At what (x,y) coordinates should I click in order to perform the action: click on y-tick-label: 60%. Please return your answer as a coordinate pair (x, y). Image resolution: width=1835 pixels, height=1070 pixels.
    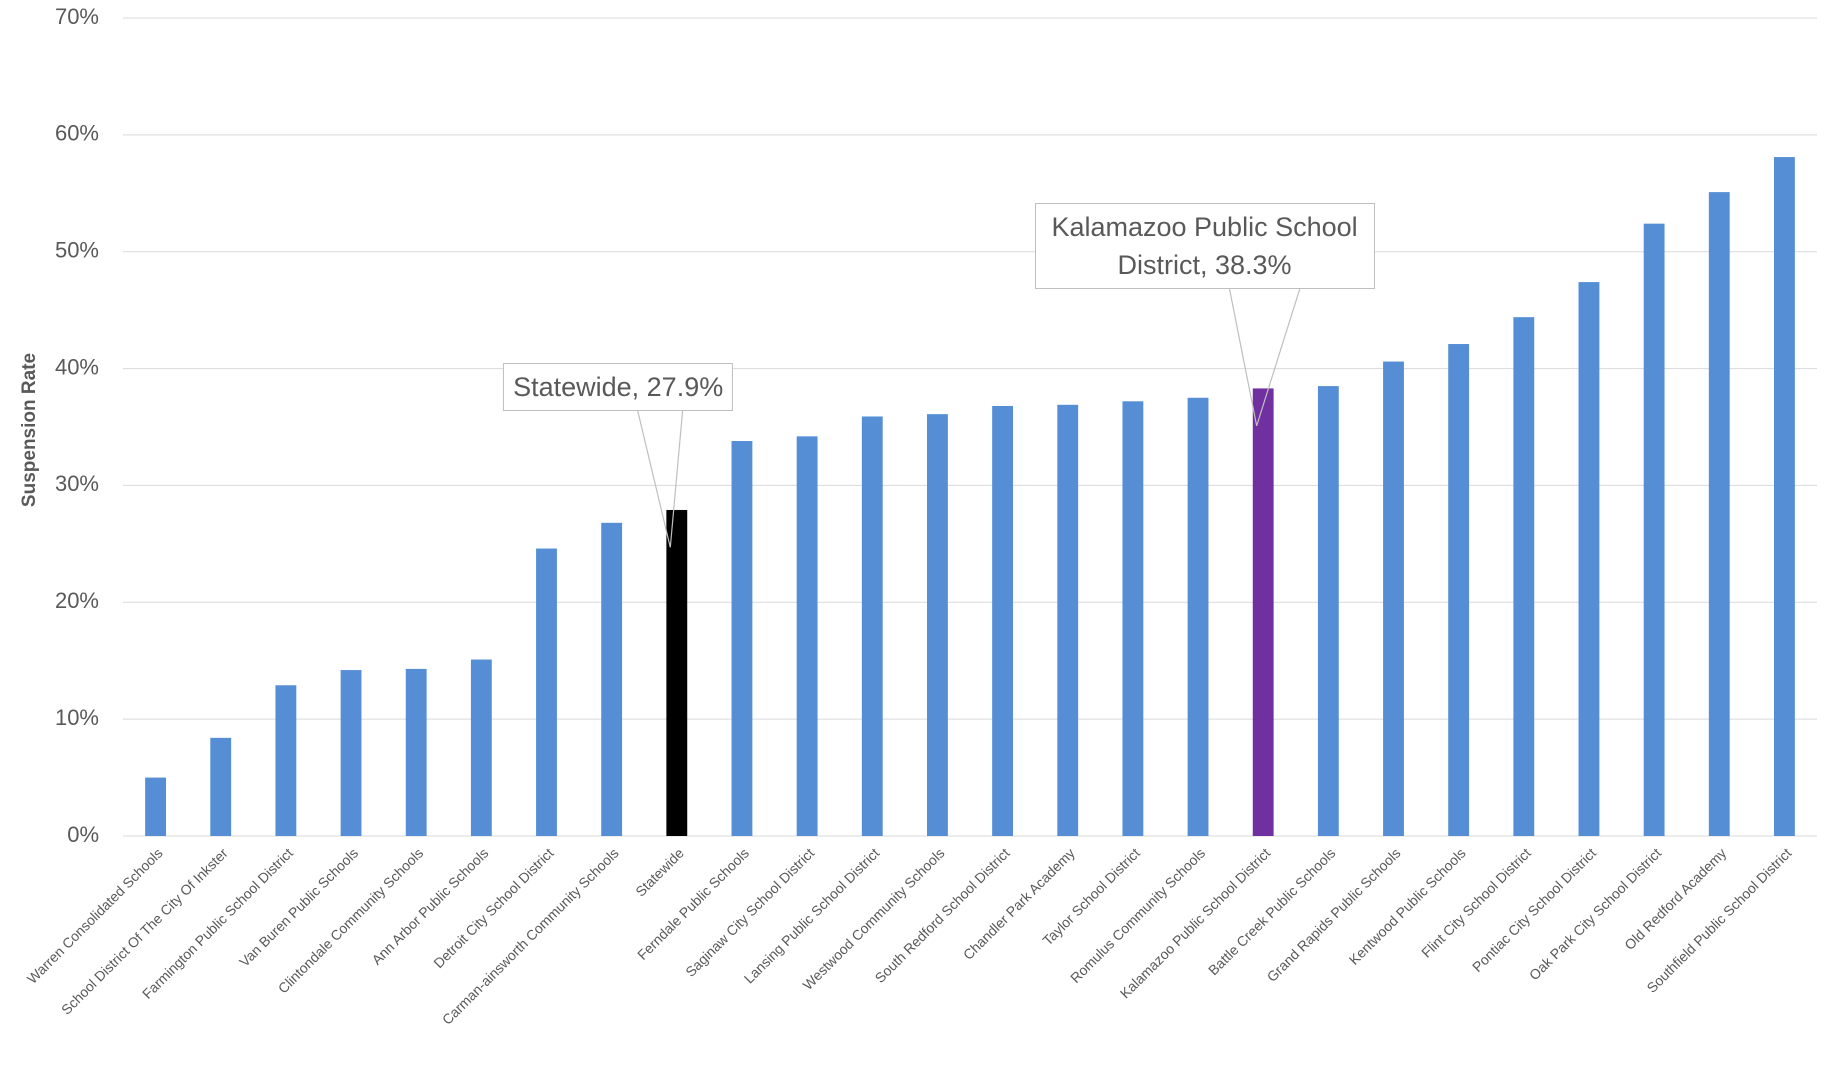
    Looking at the image, I should click on (77, 133).